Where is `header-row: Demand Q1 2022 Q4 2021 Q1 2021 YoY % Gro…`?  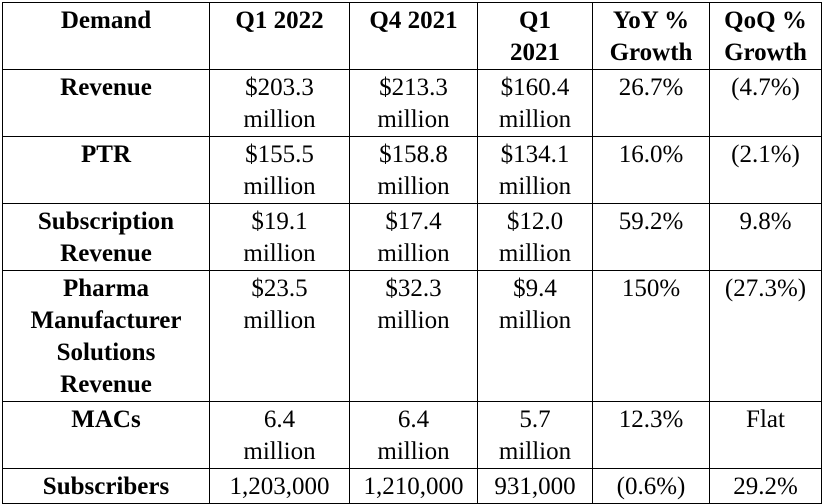
header-row: Demand Q1 2022 Q4 2021 Q1 2021 YoY % Gro… is located at coordinates (412, 36).